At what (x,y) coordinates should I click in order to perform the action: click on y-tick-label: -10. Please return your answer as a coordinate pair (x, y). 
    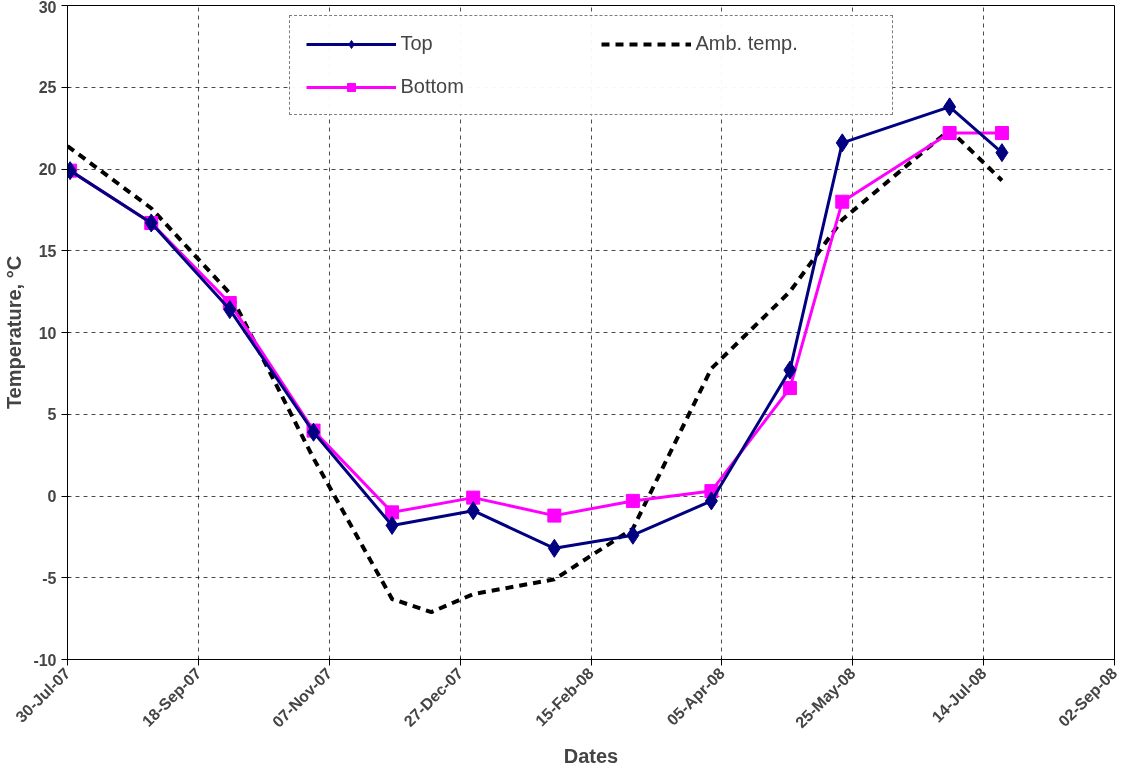
    Looking at the image, I should click on (45, 660).